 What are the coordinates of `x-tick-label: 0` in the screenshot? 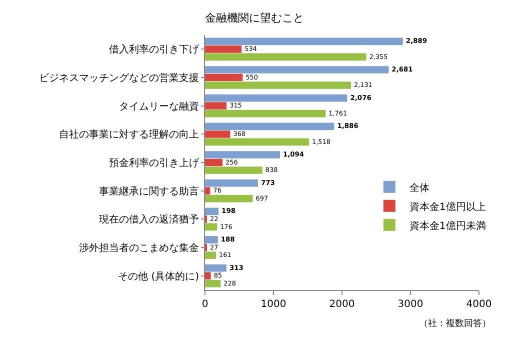 It's located at (205, 304).